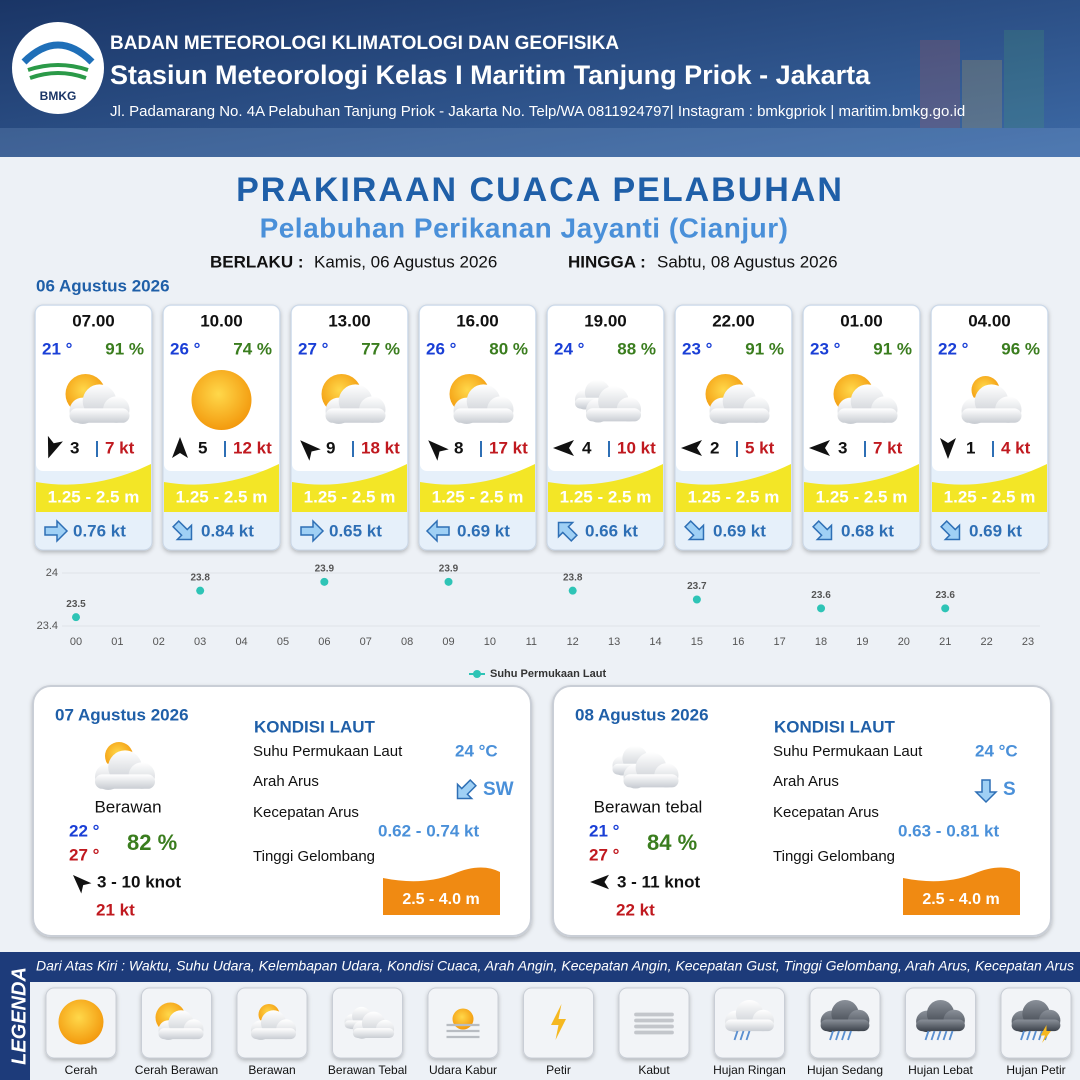 The width and height of the screenshot is (1080, 1080). Describe the element at coordinates (996, 750) in the screenshot. I see `sst: 24 °C` at that location.